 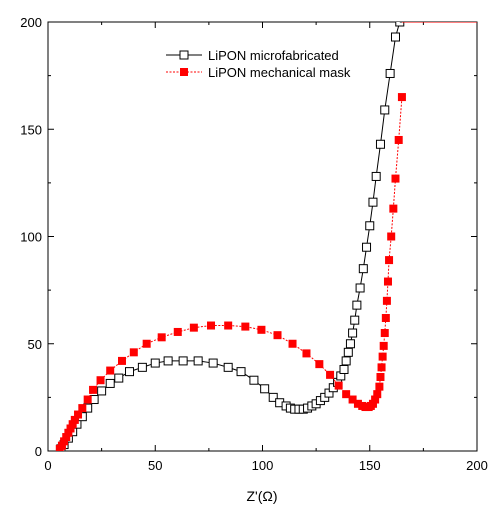 I want to click on y-tick-label: 100, so click(x=31, y=237).